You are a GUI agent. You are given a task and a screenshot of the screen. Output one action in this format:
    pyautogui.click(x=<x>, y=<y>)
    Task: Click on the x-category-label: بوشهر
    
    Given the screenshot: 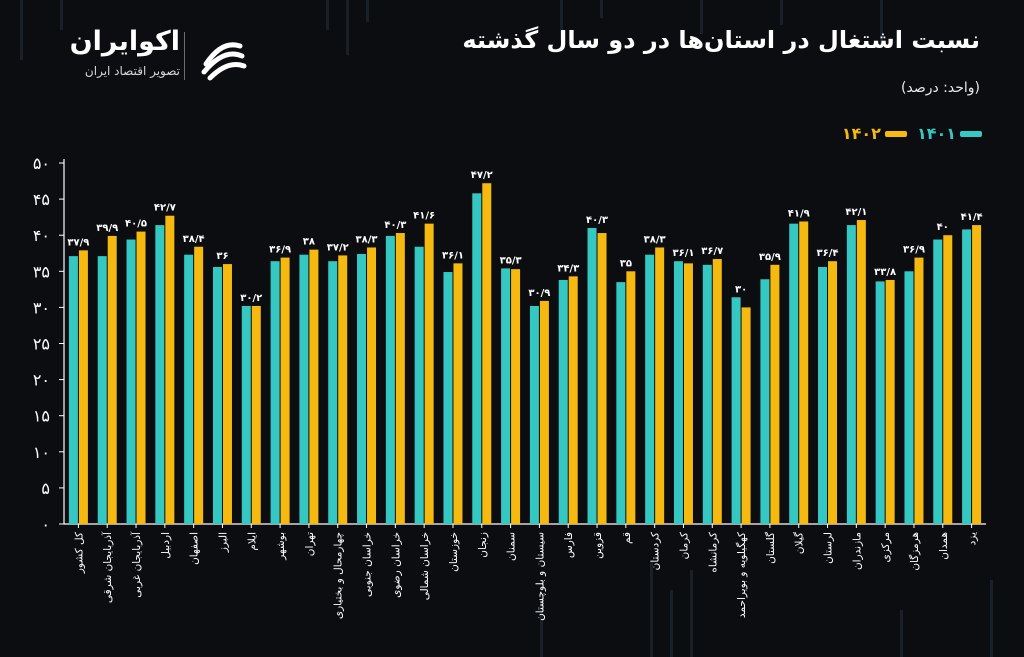 What is the action you would take?
    pyautogui.click(x=281, y=546)
    